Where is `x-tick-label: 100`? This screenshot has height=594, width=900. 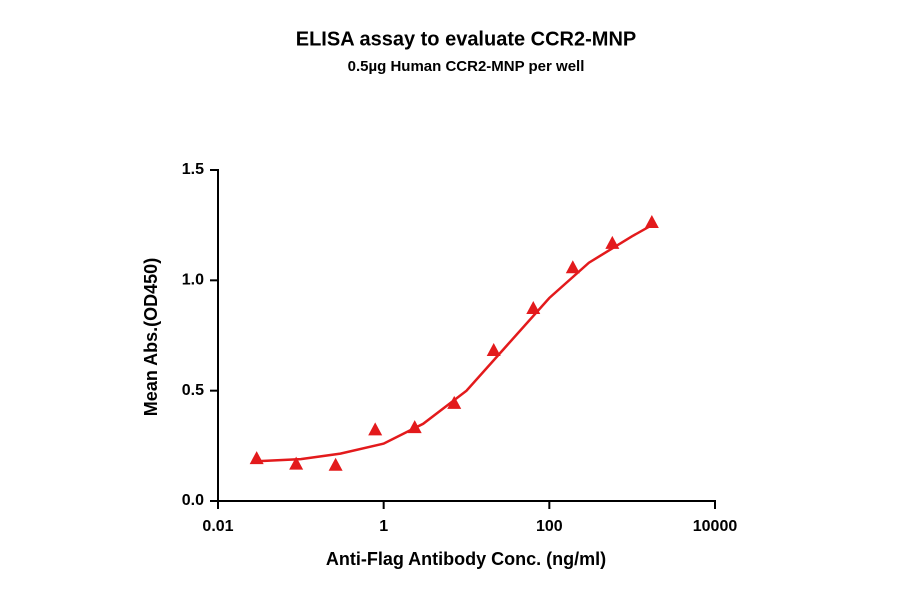 x-tick-label: 100 is located at coordinates (549, 526).